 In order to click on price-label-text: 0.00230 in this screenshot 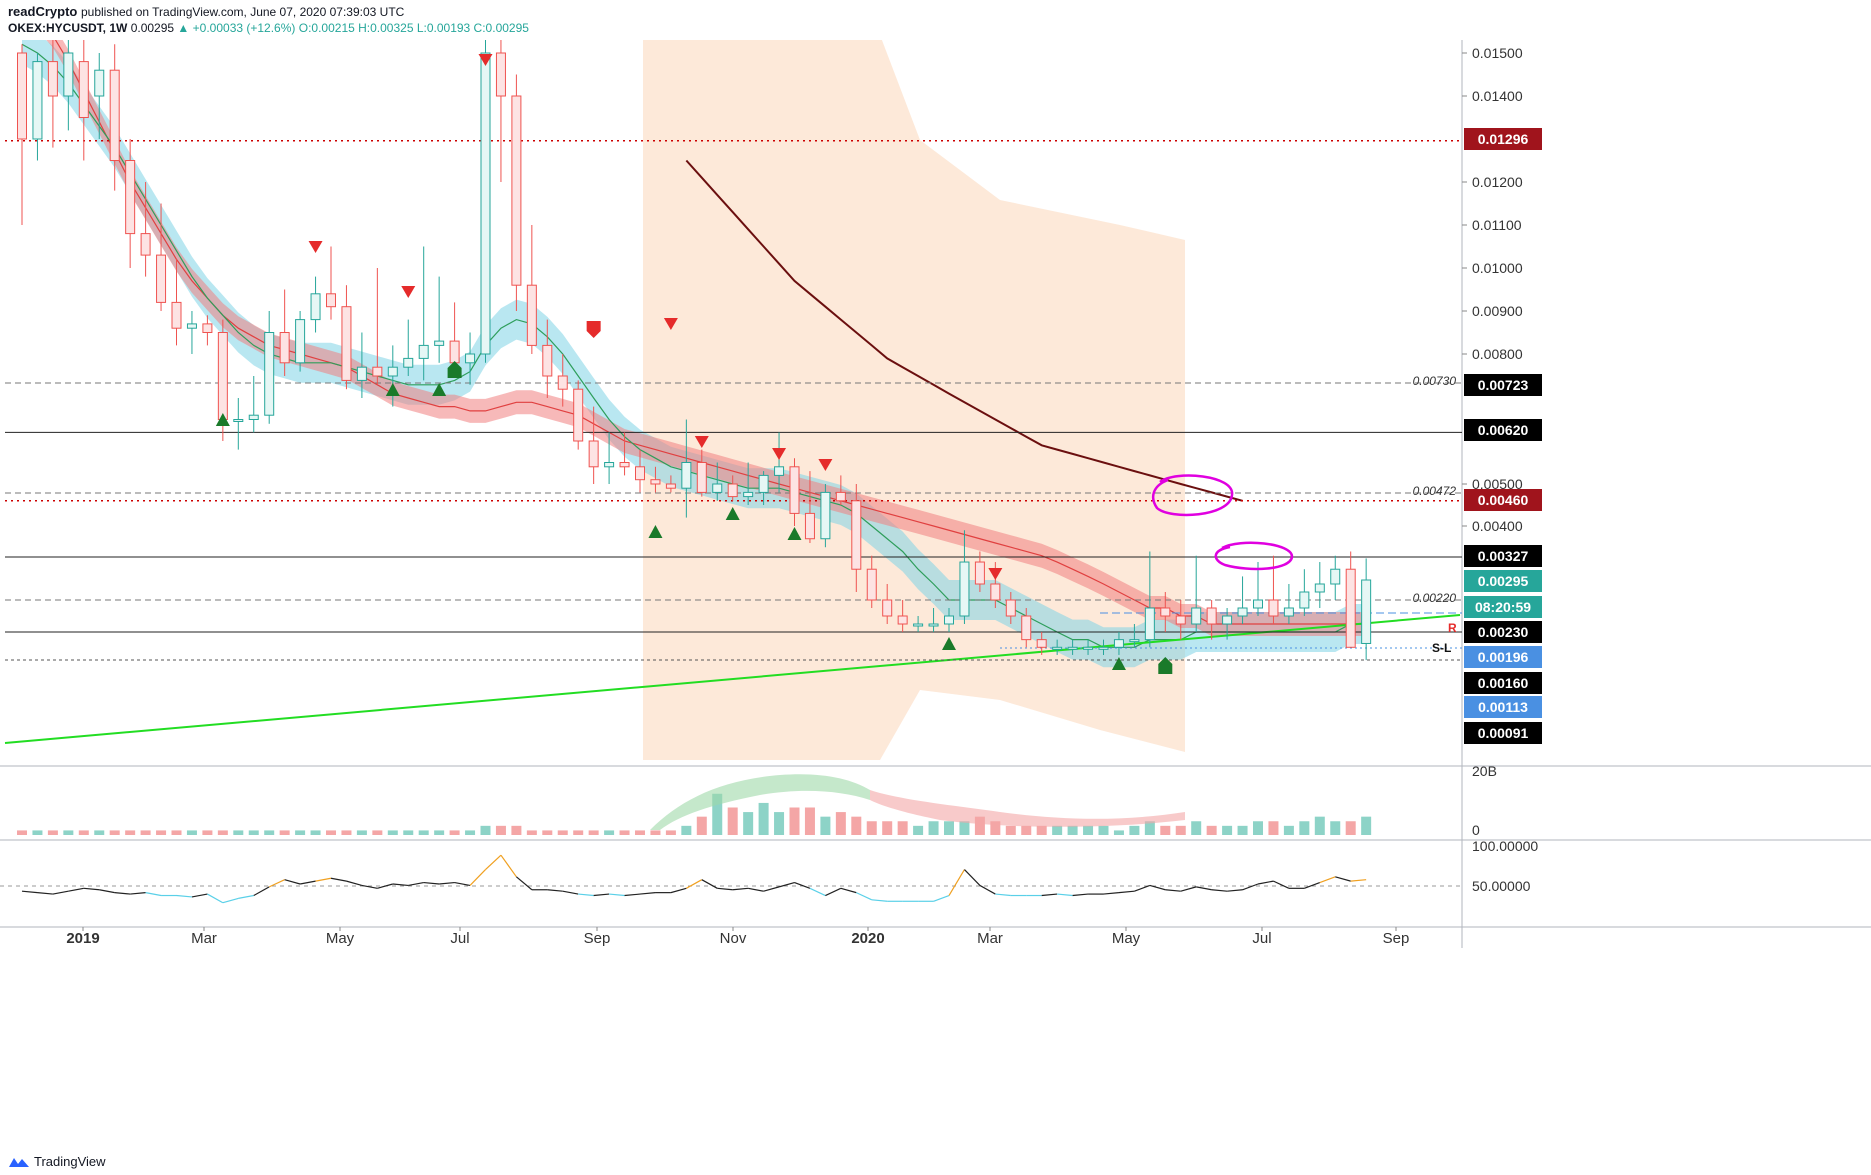, I will do `click(1503, 632)`.